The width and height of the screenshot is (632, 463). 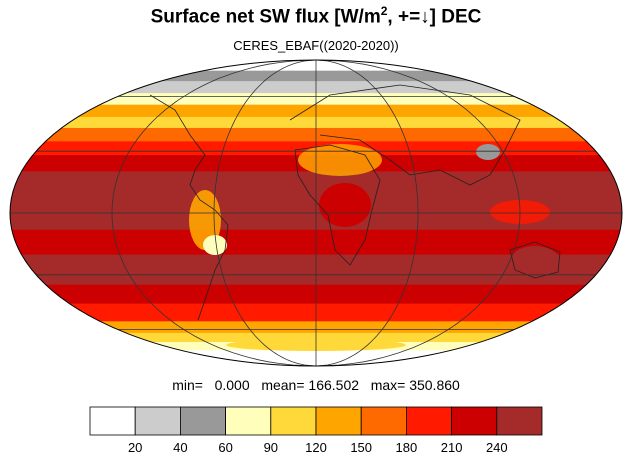 What do you see at coordinates (434, 17) in the screenshot?
I see `title-end: , +=↓] DEC` at bounding box center [434, 17].